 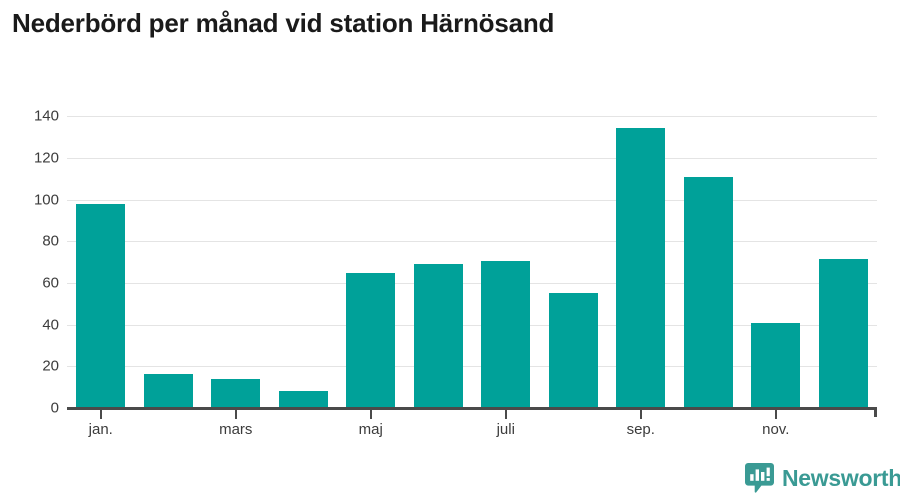 What do you see at coordinates (759, 478) in the screenshot?
I see `bar-chart-speech-bubble-icon` at bounding box center [759, 478].